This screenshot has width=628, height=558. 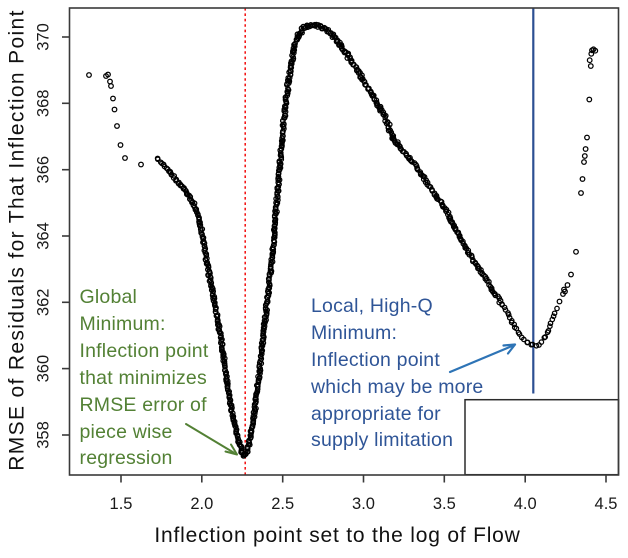 What do you see at coordinates (201, 504) in the screenshot?
I see `svg-text: 2.0` at bounding box center [201, 504].